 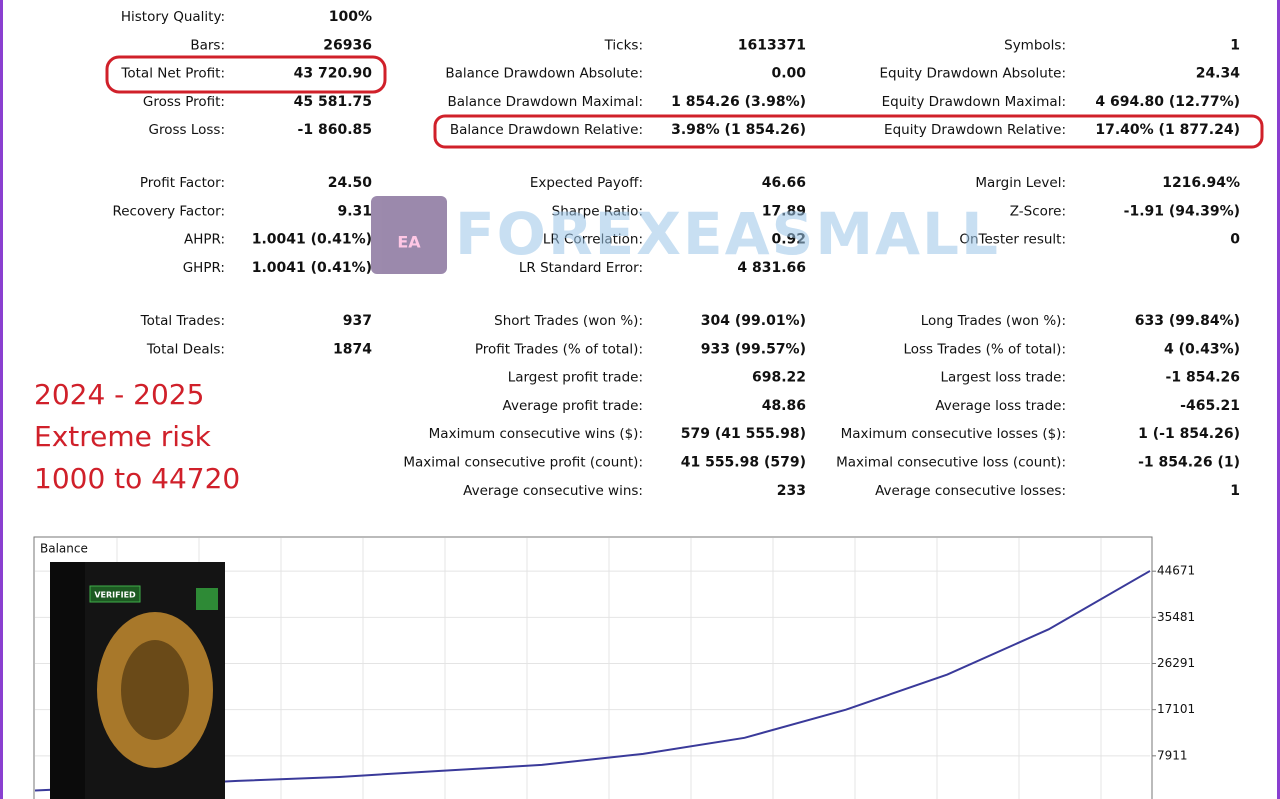 I want to click on stat-label: History Quality:, so click(x=173, y=17).